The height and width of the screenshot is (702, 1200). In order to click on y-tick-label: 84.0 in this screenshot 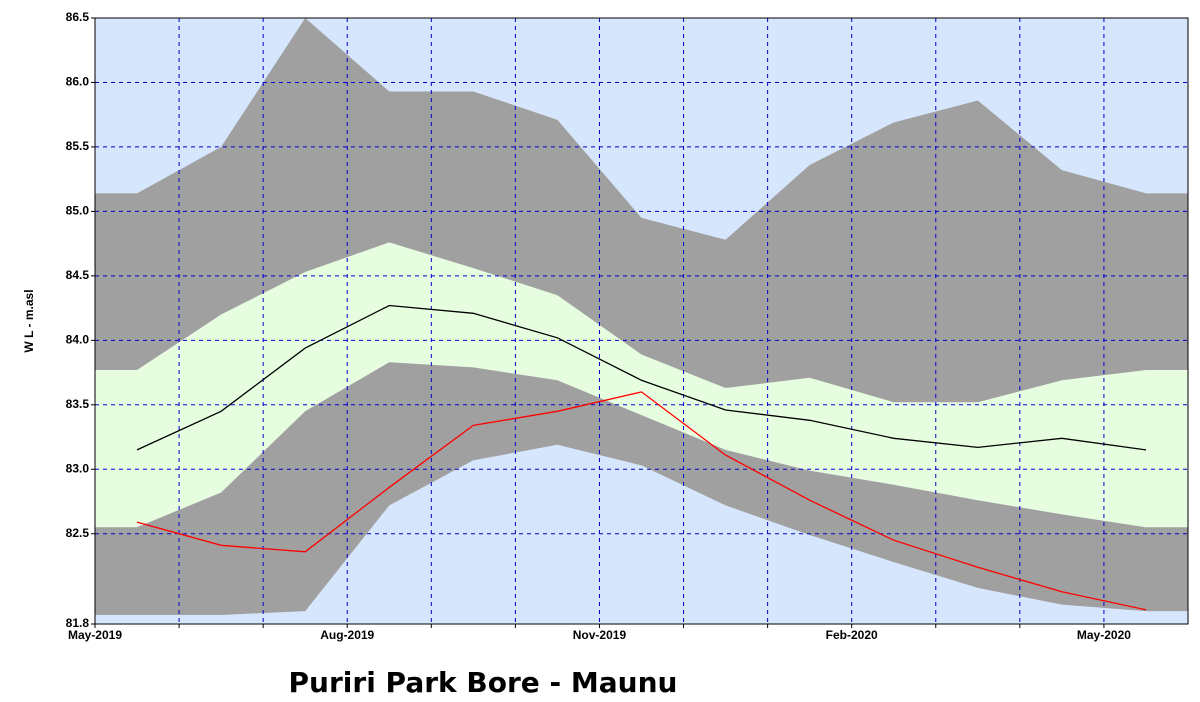, I will do `click(78, 340)`.